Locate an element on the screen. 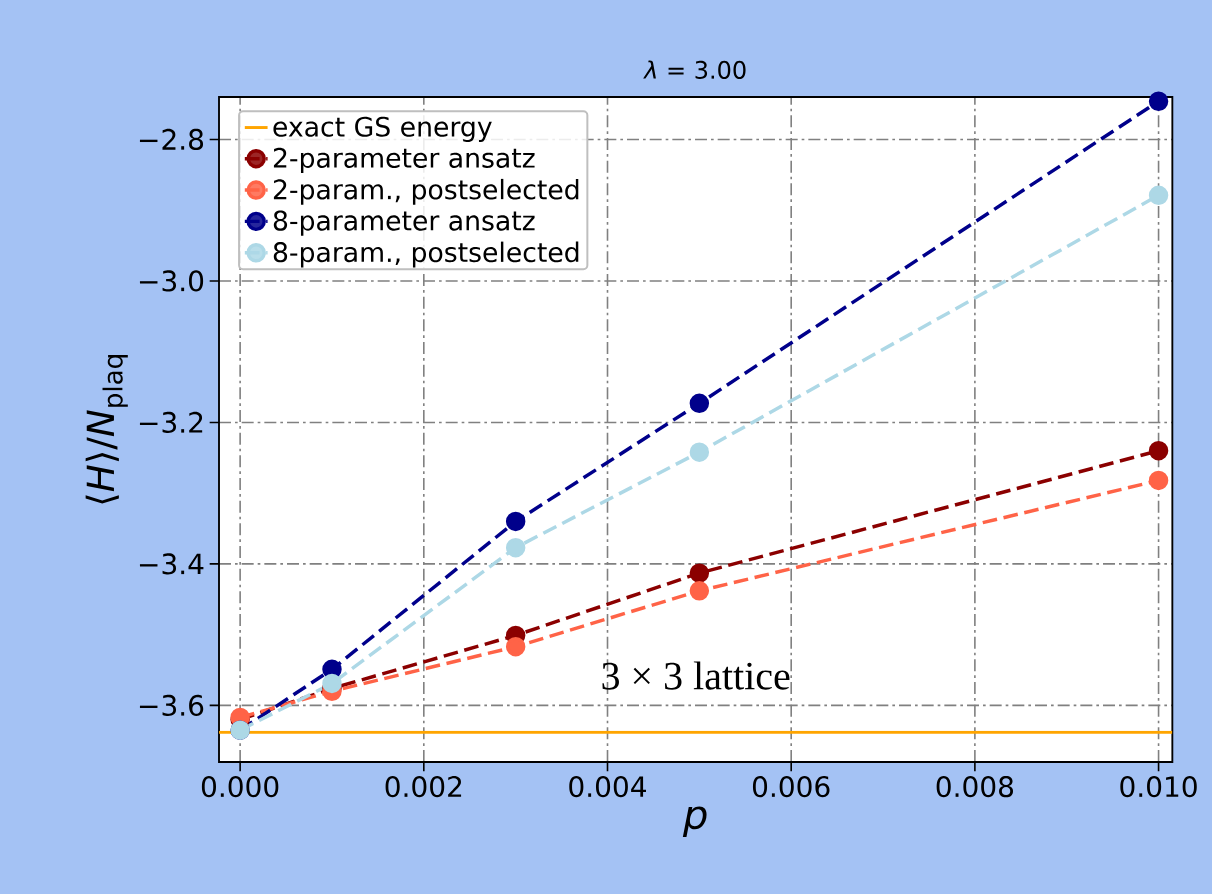 Image resolution: width=1212 pixels, height=894 pixels. x-tick-label: 0.004 is located at coordinates (607, 787).